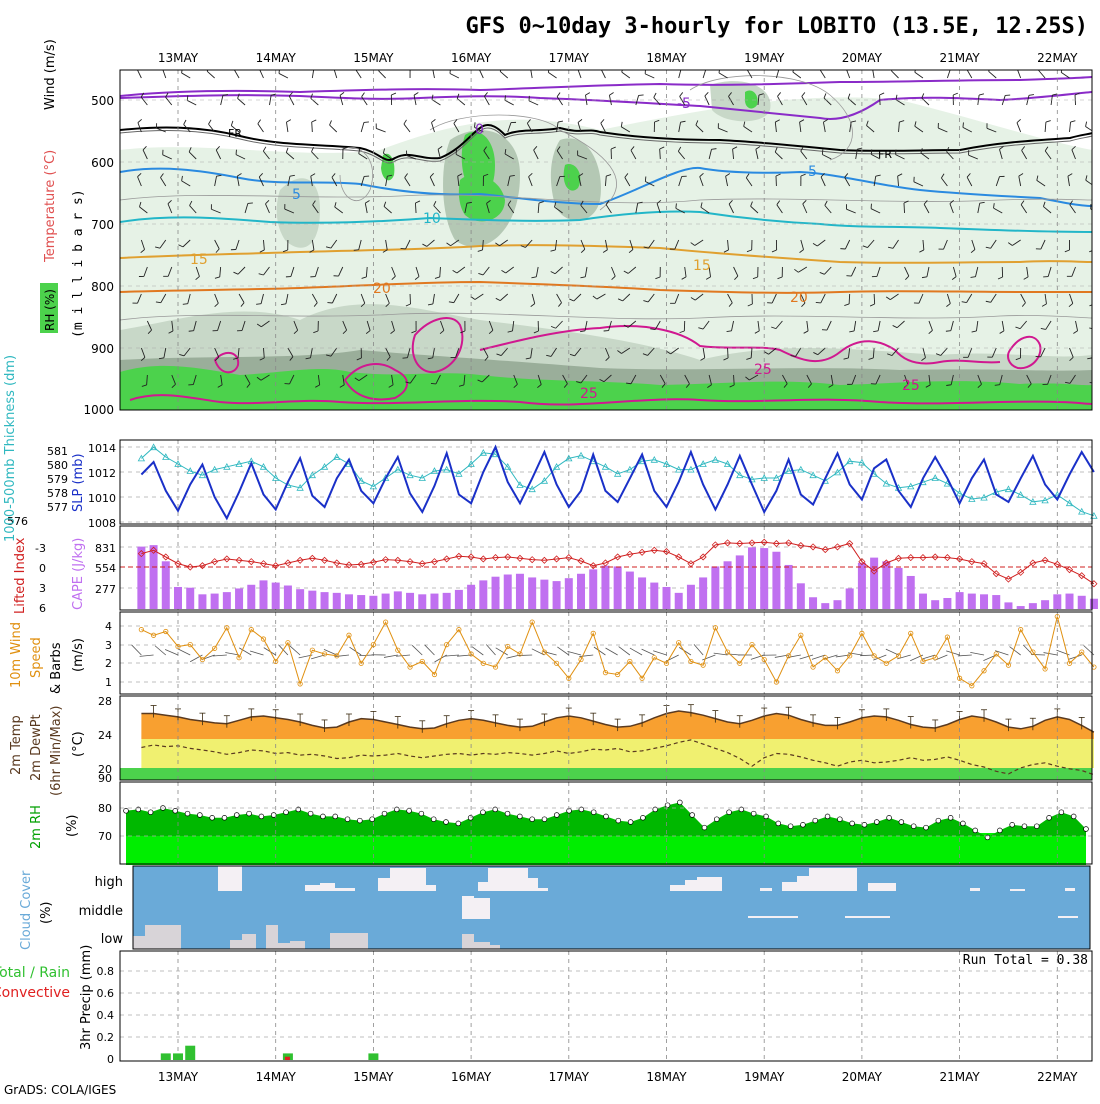 This screenshot has width=1100, height=1104. I want to click on ylabel-temp-d: (°C), so click(78, 744).